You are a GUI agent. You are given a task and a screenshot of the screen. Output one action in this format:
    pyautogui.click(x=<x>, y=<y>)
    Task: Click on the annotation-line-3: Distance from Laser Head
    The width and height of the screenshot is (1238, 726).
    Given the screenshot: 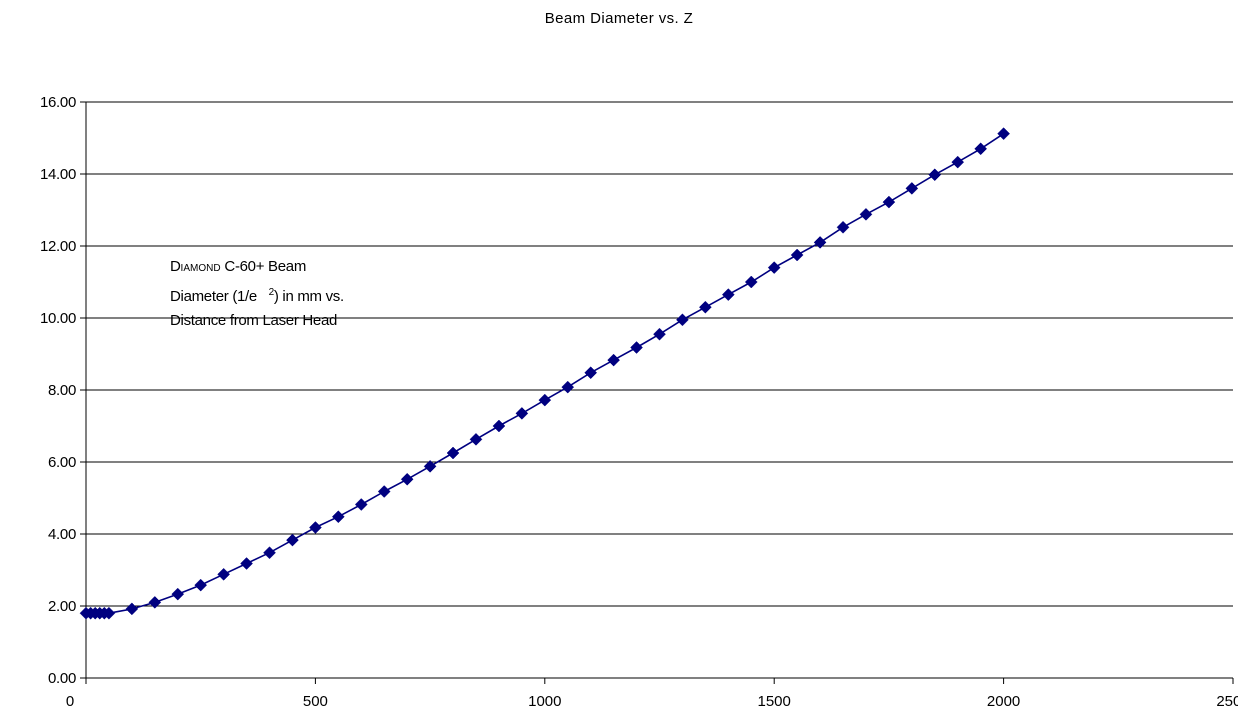 What is the action you would take?
    pyautogui.click(x=254, y=320)
    